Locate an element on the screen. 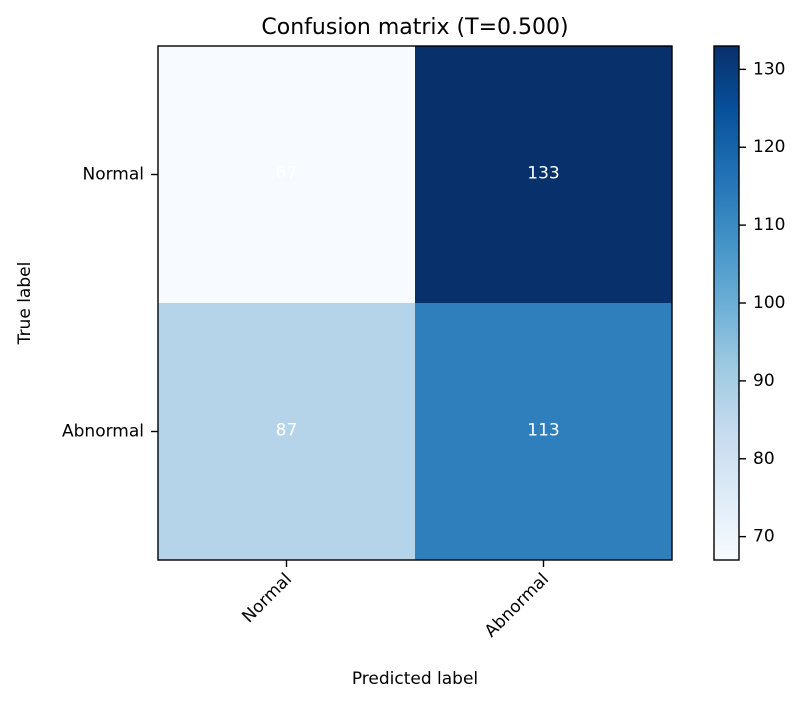 The image size is (808, 704). matrix-cell-value: 67 is located at coordinates (287, 174).